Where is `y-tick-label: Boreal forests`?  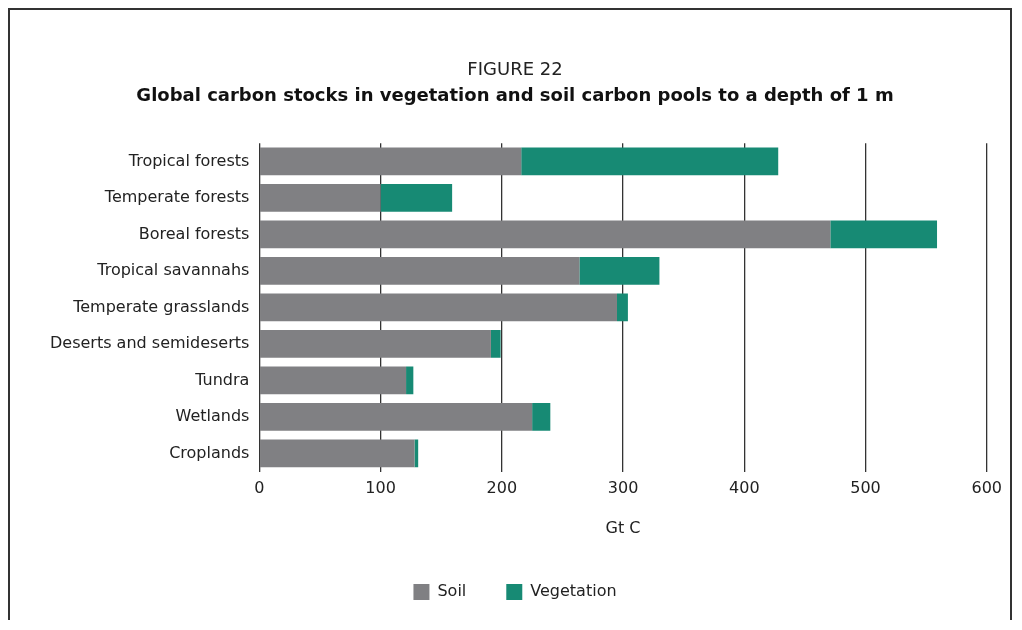 y-tick-label: Boreal forests is located at coordinates (194, 233).